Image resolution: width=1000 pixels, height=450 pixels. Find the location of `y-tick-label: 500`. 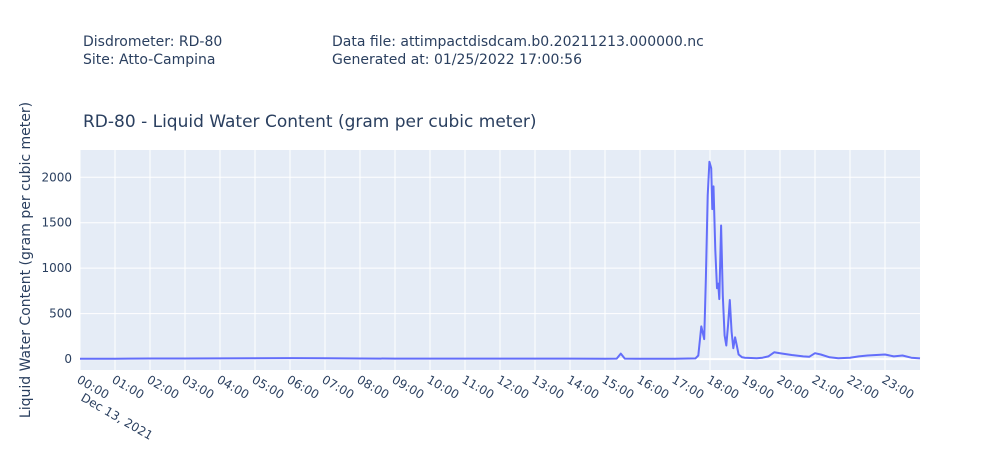

y-tick-label: 500 is located at coordinates (60, 314).